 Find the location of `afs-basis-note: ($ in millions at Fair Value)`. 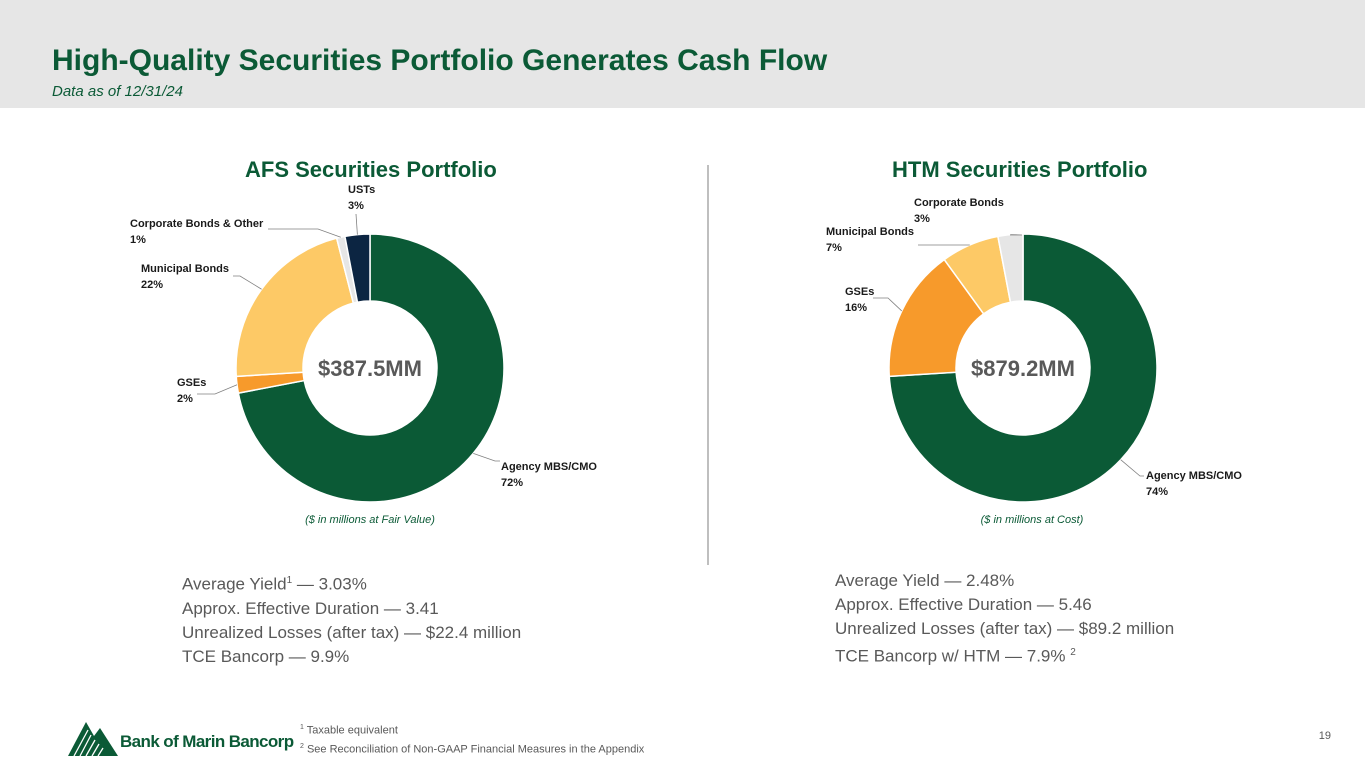

afs-basis-note: ($ in millions at Fair Value) is located at coordinates (370, 520).